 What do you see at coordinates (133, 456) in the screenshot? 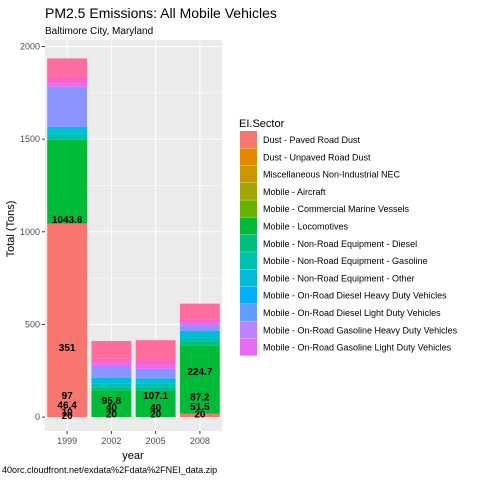
I see `x-axis-label: year` at bounding box center [133, 456].